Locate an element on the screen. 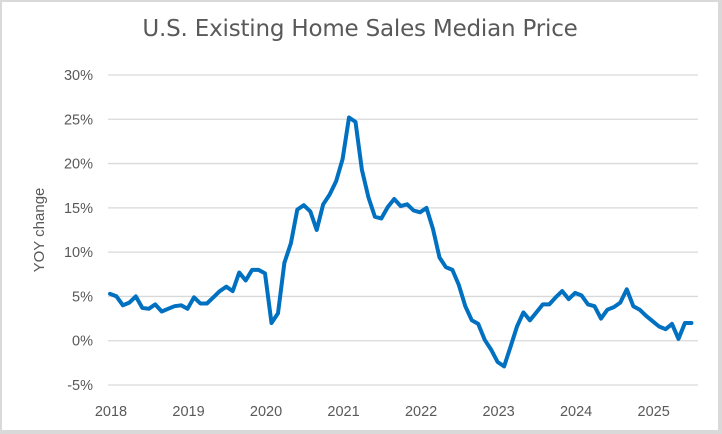  x-tick-label: 2025 is located at coordinates (654, 412).